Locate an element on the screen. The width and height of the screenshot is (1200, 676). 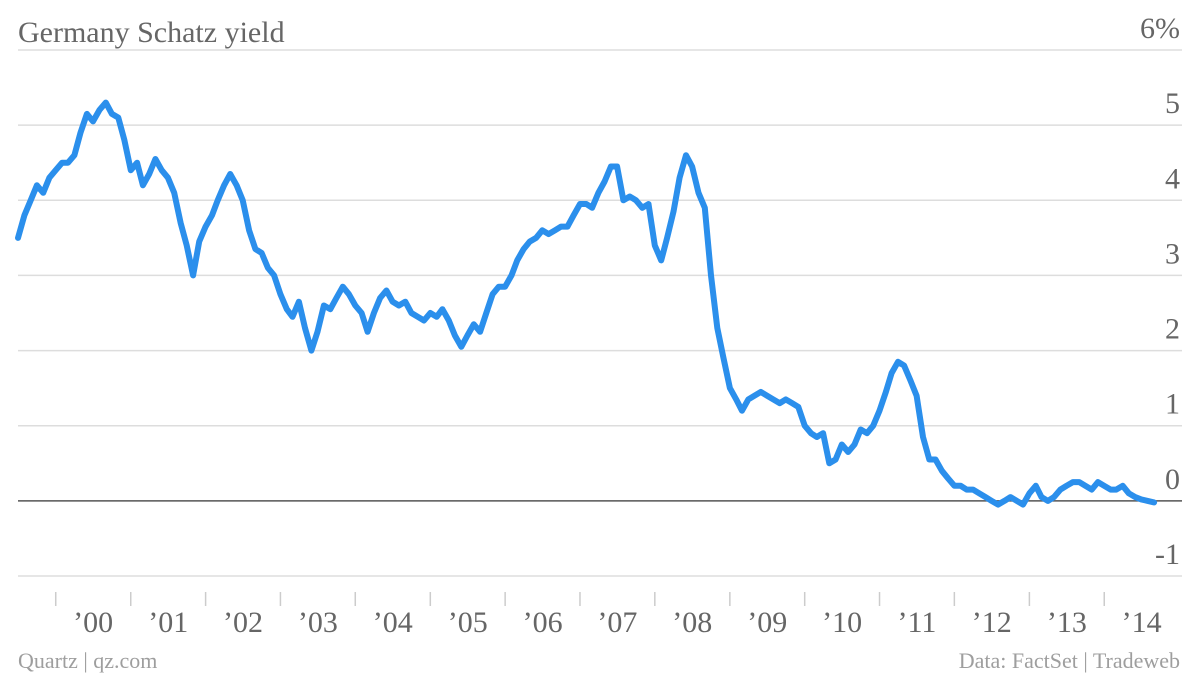
x-tick-label: ’12 is located at coordinates (992, 622).